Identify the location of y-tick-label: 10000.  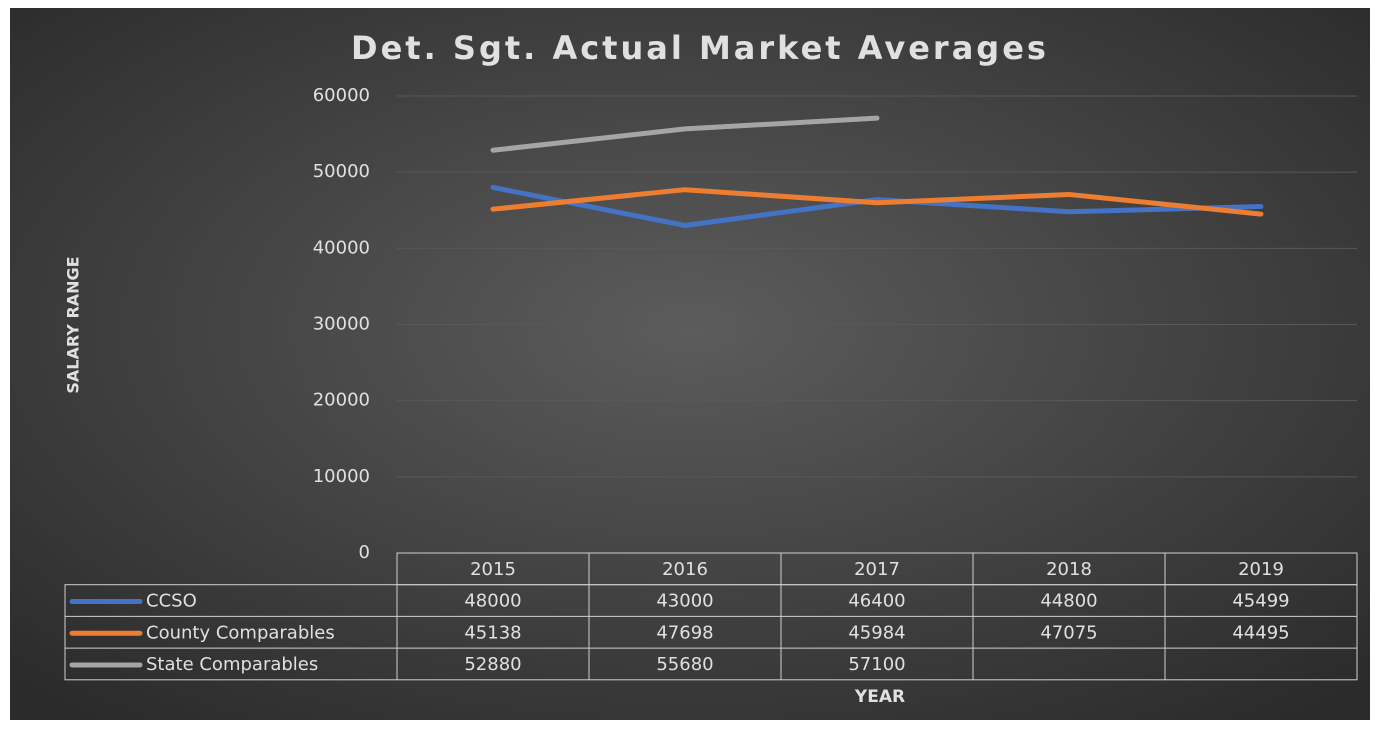
(341, 476).